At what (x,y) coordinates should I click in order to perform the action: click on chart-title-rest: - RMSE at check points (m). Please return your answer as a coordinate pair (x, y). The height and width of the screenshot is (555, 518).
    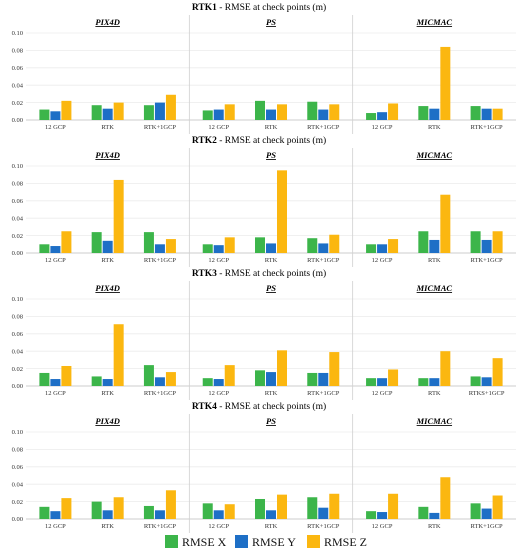
    Looking at the image, I should click on (271, 273).